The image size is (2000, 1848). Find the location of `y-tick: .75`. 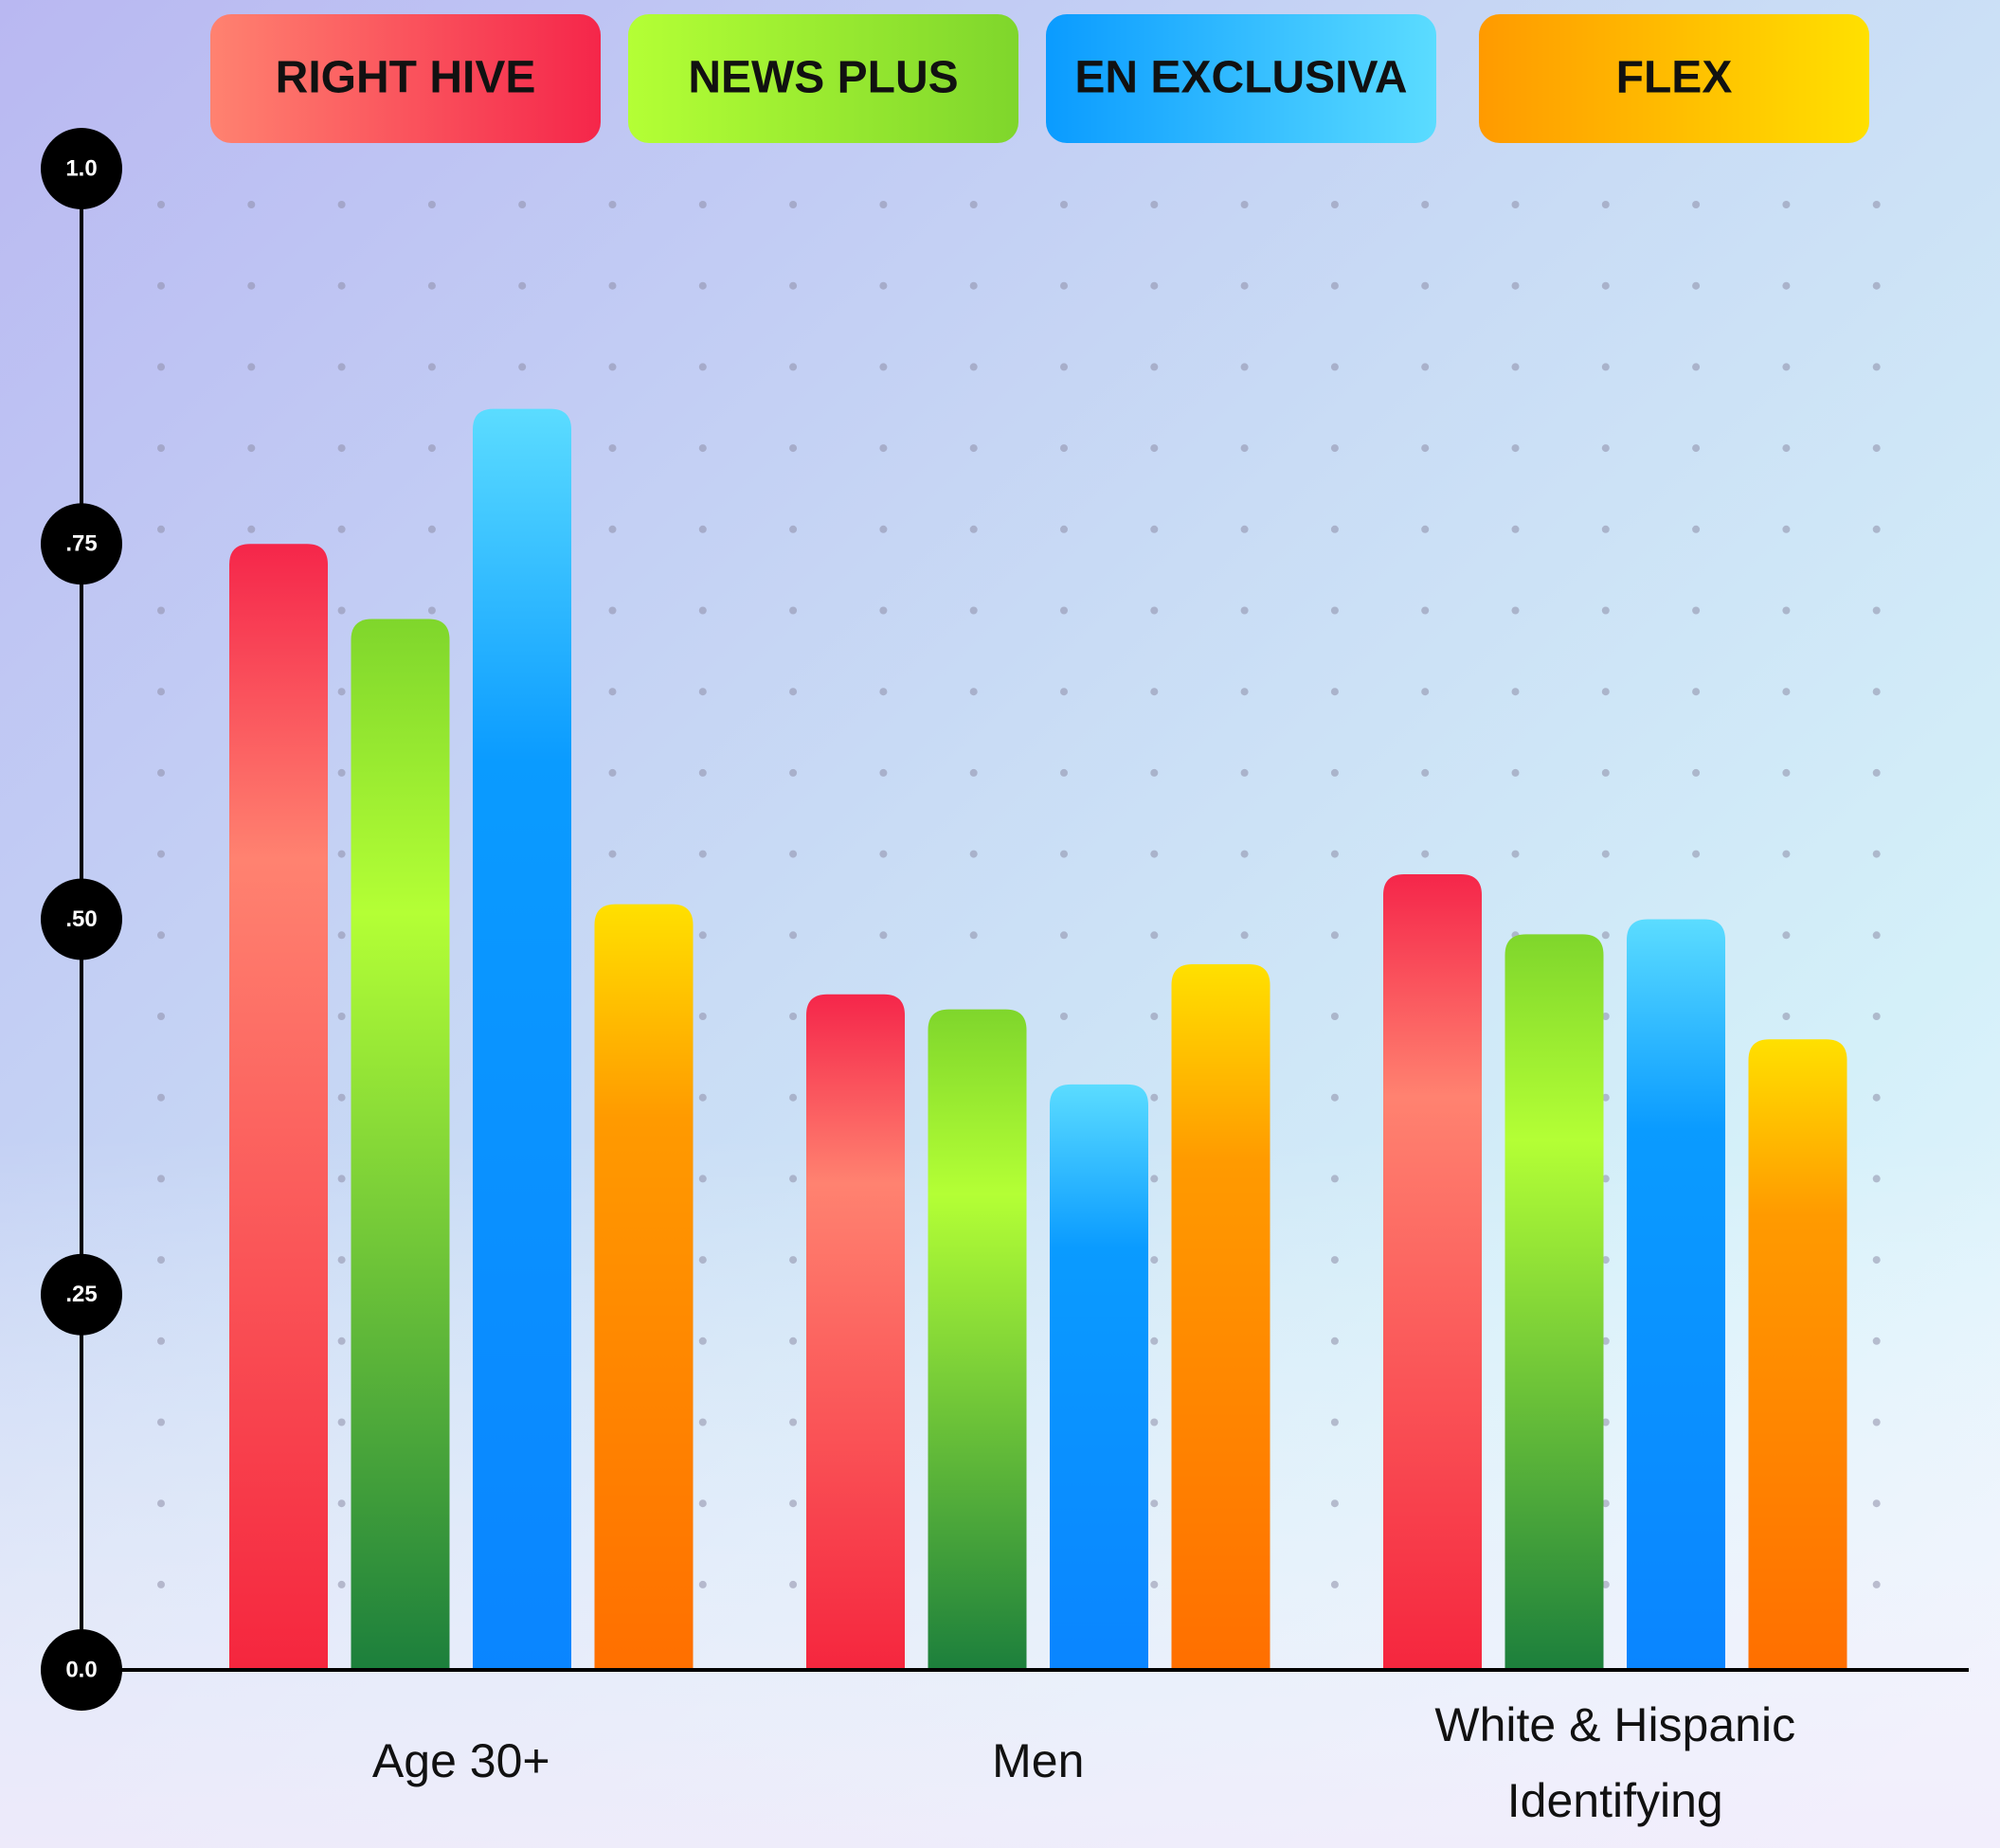

y-tick: .75 is located at coordinates (81, 544).